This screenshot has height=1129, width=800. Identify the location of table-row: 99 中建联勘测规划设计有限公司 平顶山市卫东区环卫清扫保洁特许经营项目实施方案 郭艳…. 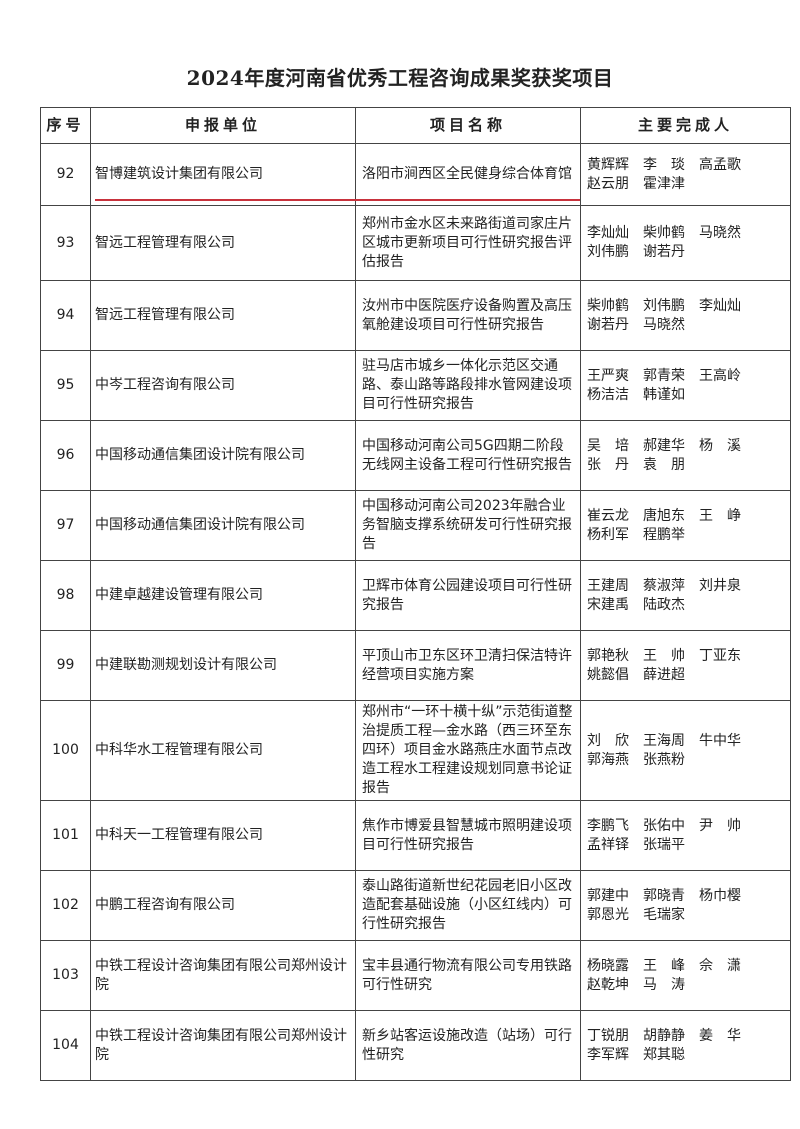
(415, 665).